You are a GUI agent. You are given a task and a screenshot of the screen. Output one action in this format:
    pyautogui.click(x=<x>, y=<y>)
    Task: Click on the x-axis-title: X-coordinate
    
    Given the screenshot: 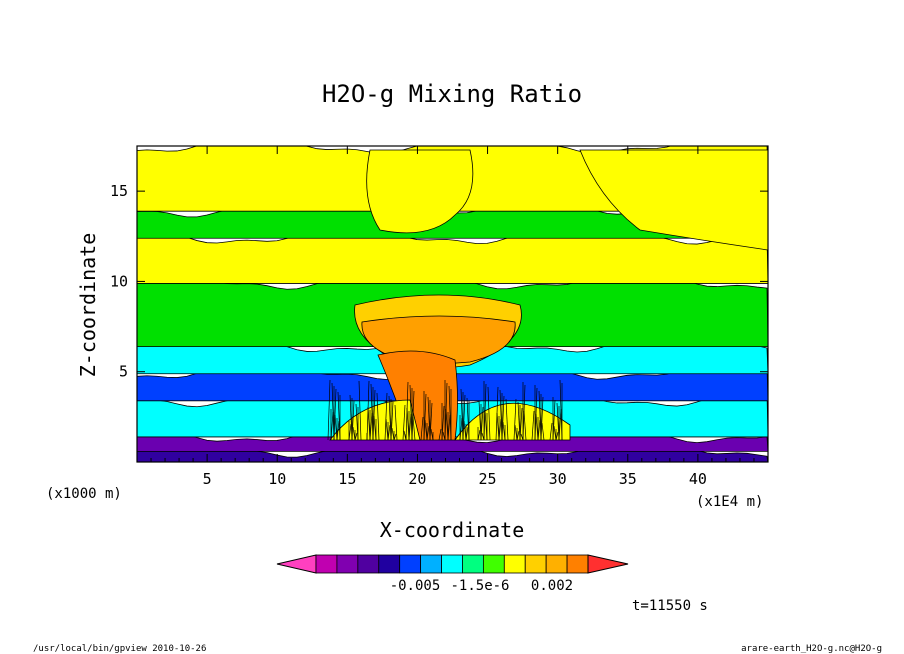 What is the action you would take?
    pyautogui.click(x=452, y=530)
    